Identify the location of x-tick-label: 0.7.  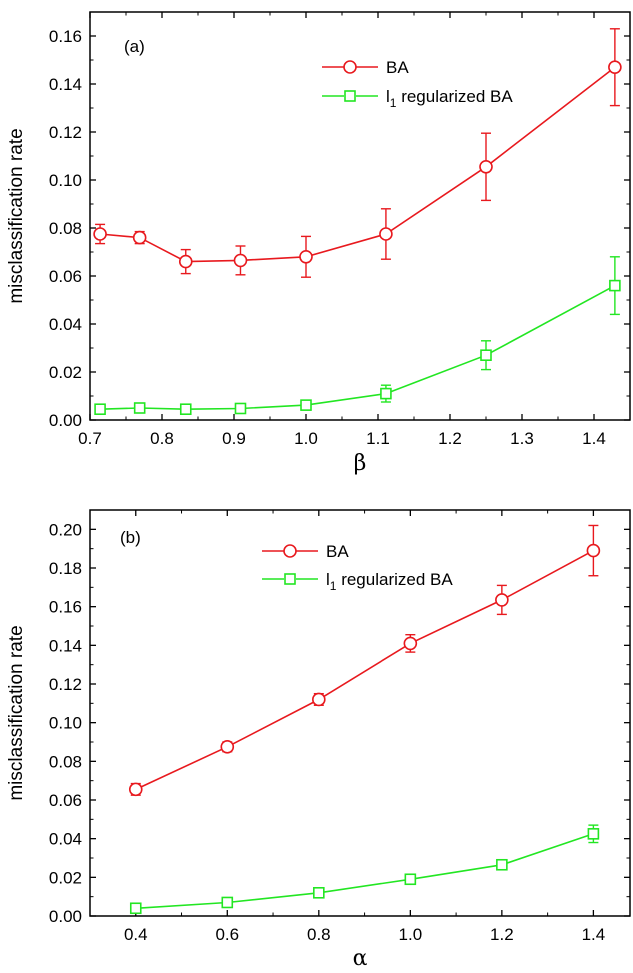
(90, 438).